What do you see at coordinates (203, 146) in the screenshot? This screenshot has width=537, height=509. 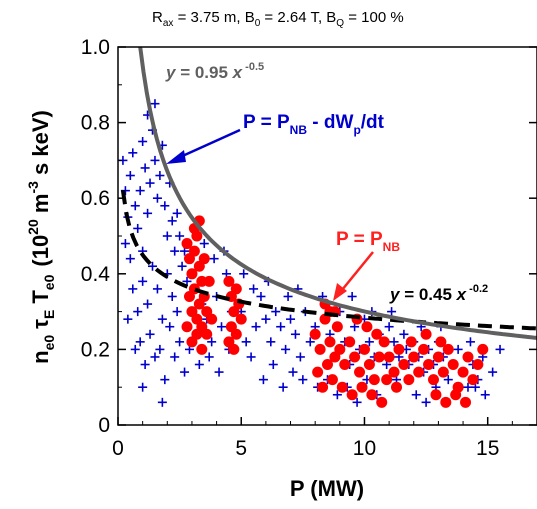 I see `arrow-blue` at bounding box center [203, 146].